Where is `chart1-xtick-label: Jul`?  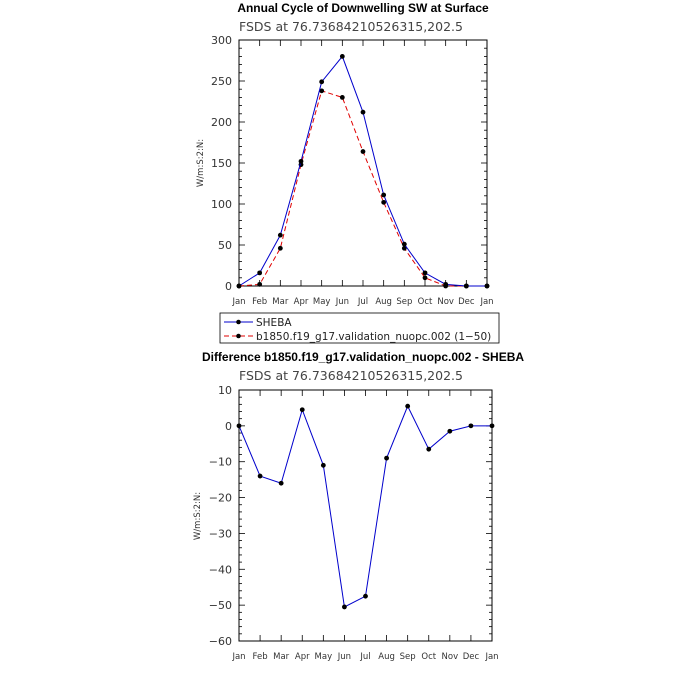 chart1-xtick-label: Jul is located at coordinates (362, 302).